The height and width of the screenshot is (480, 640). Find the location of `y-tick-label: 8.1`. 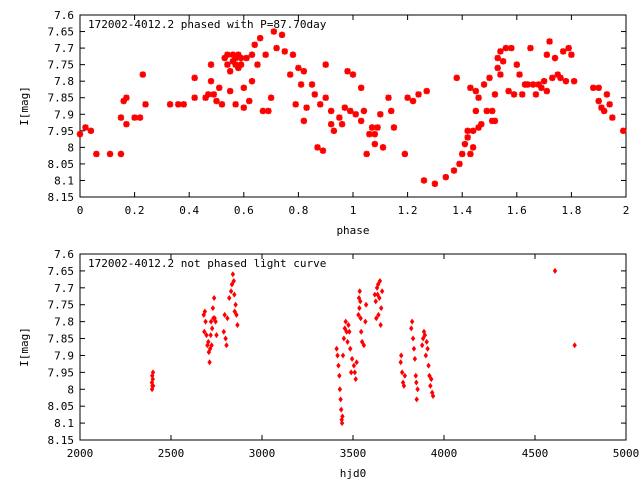

y-tick-label: 8.1 is located at coordinates (64, 180).